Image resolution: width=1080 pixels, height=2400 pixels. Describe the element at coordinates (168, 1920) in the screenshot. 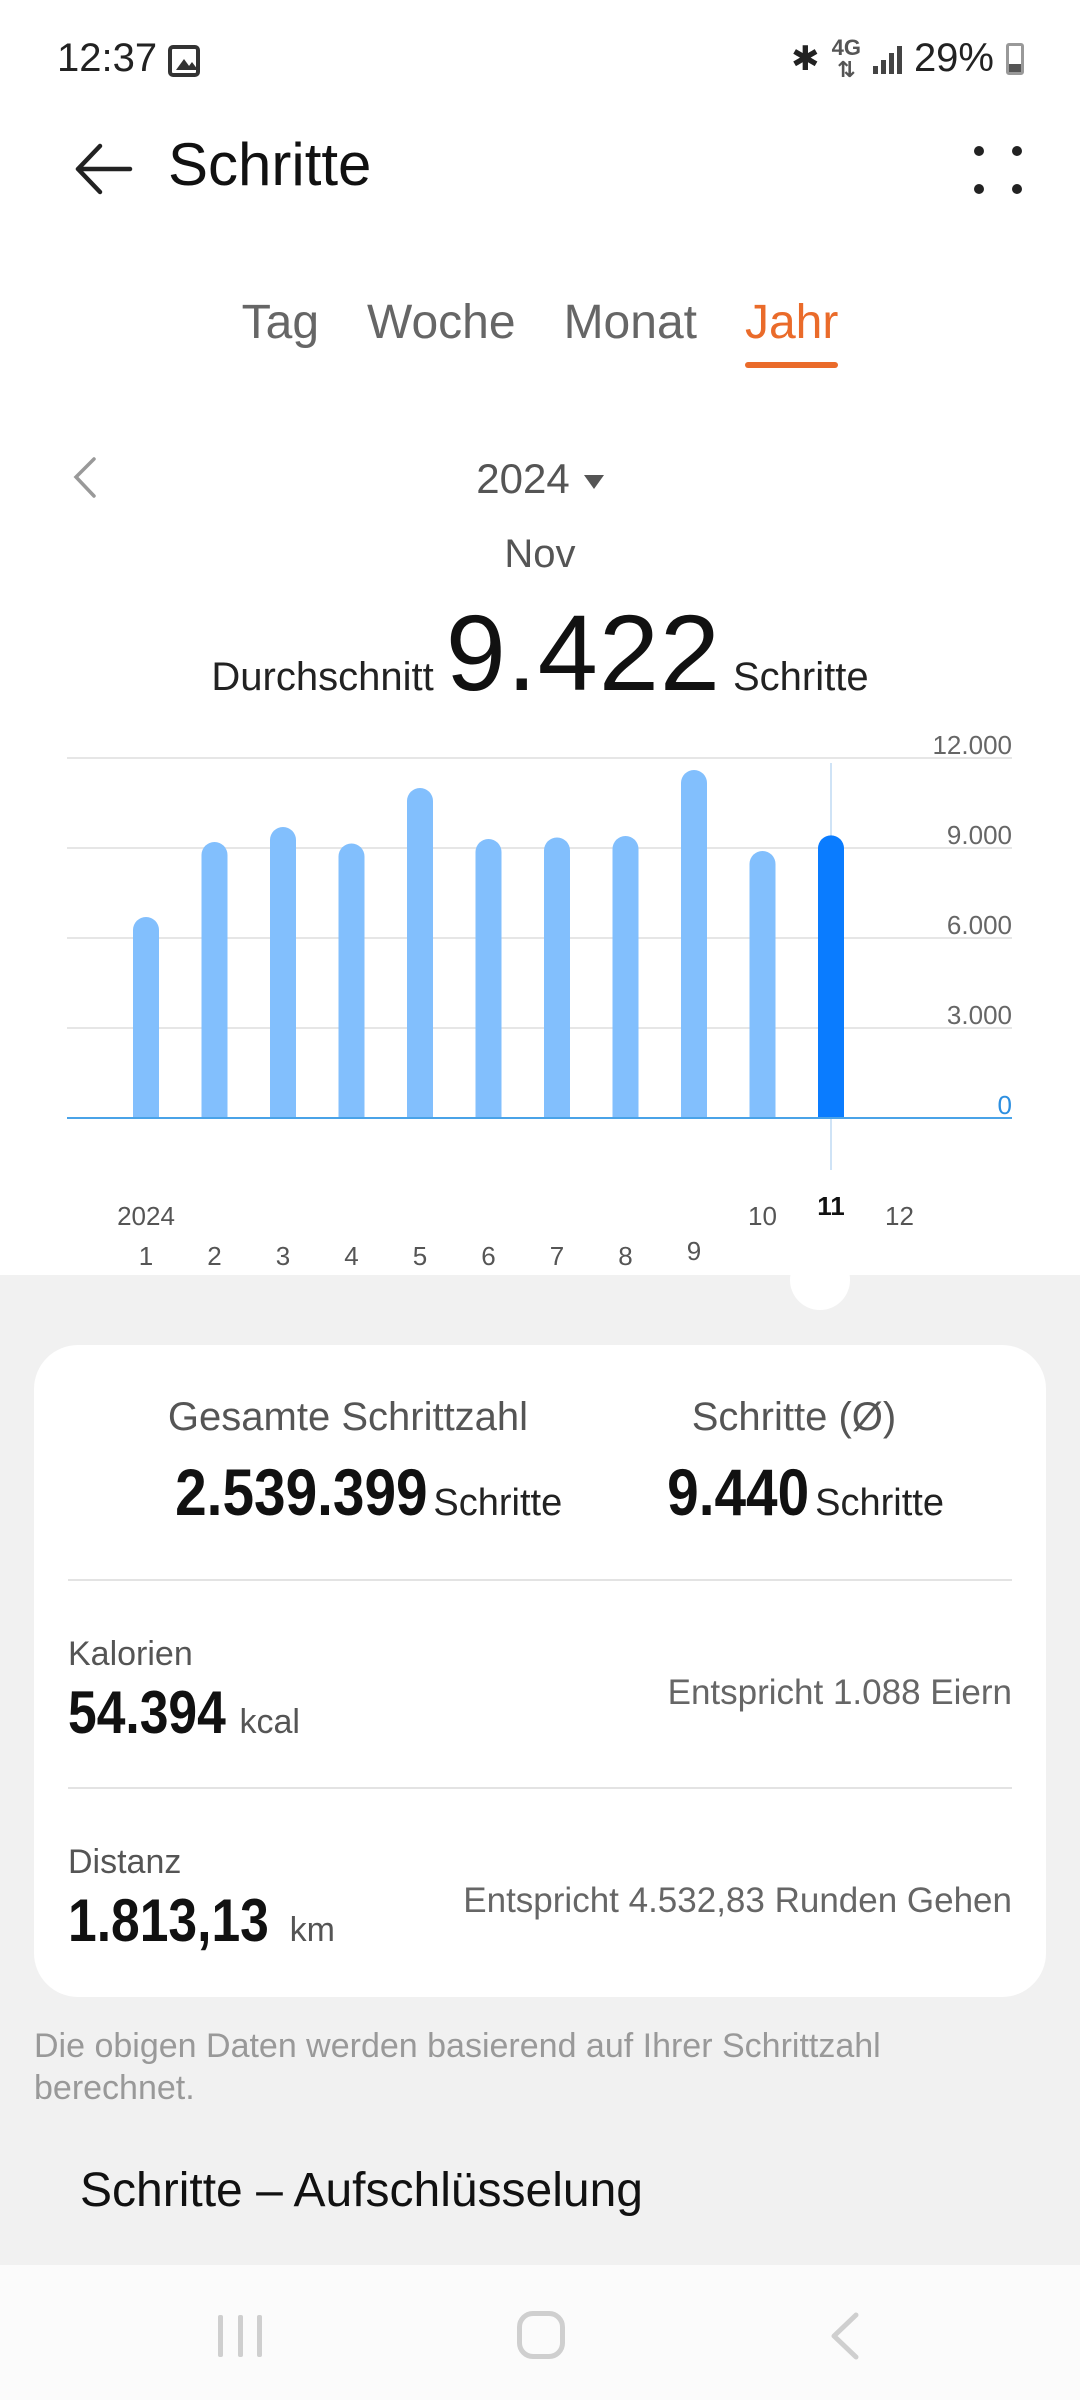

I see `distance-value: 1.813,13` at that location.